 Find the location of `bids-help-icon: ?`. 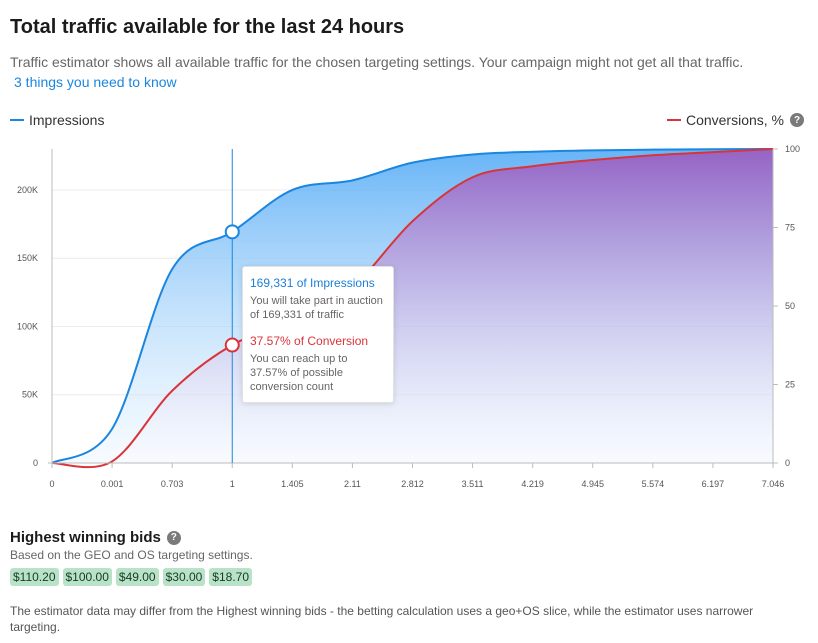

bids-help-icon: ? is located at coordinates (173, 537).